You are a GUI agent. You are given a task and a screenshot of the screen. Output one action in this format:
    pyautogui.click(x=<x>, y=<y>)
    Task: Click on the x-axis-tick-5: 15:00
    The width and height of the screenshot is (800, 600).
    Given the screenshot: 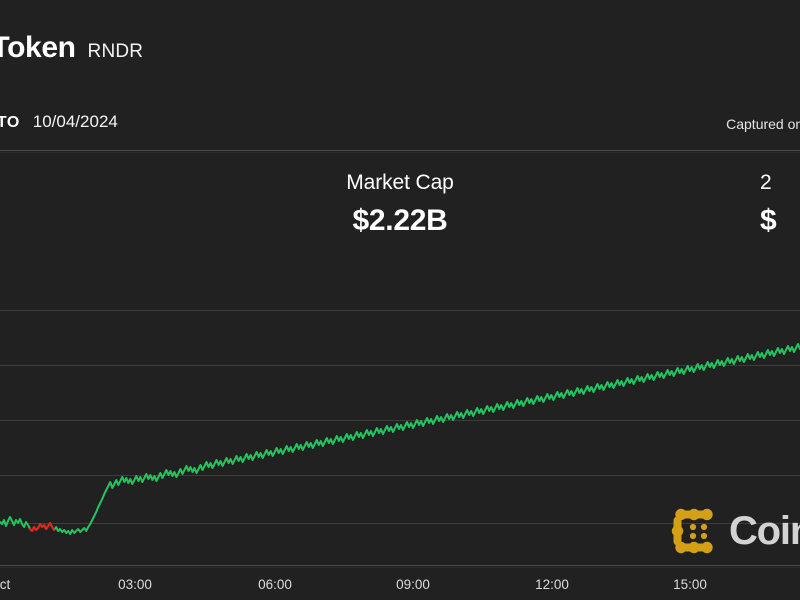 What is the action you would take?
    pyautogui.click(x=690, y=584)
    